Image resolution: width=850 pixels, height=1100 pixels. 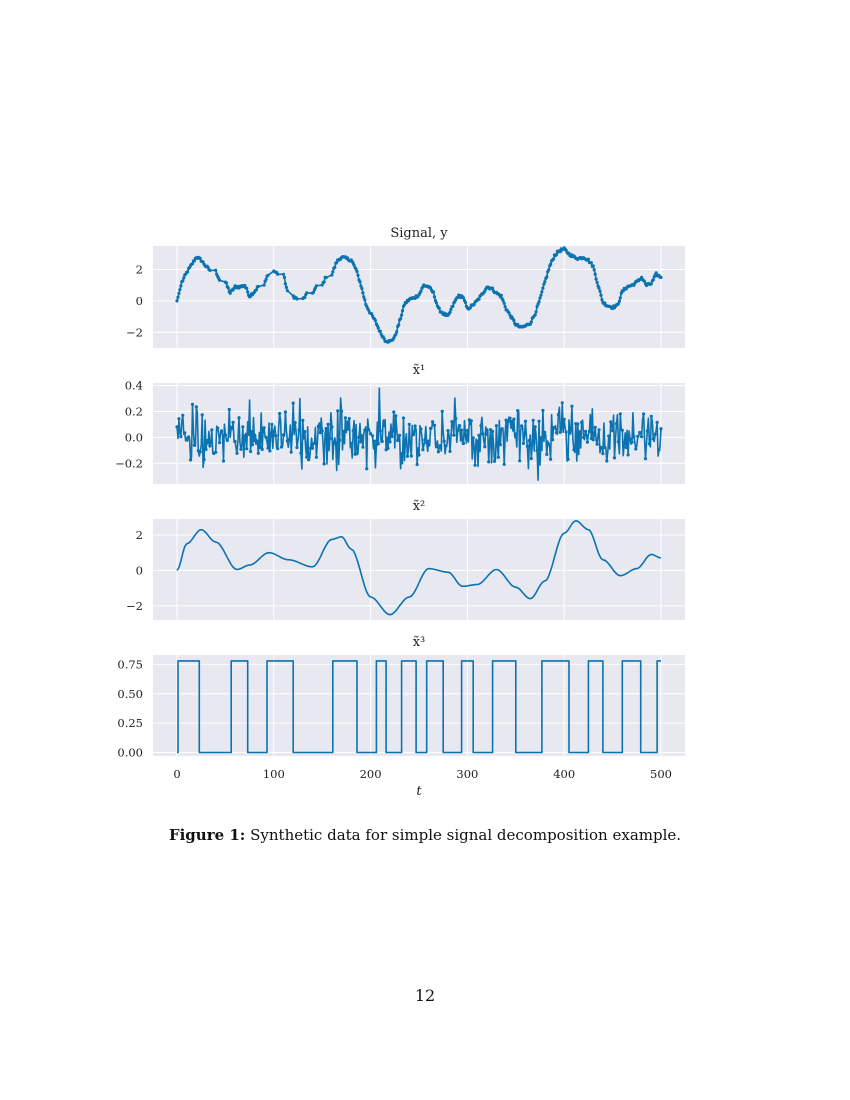 I want to click on panel-2: 0.4 0.2 0.0 −0.2 x̃¹, so click(x=400, y=423).